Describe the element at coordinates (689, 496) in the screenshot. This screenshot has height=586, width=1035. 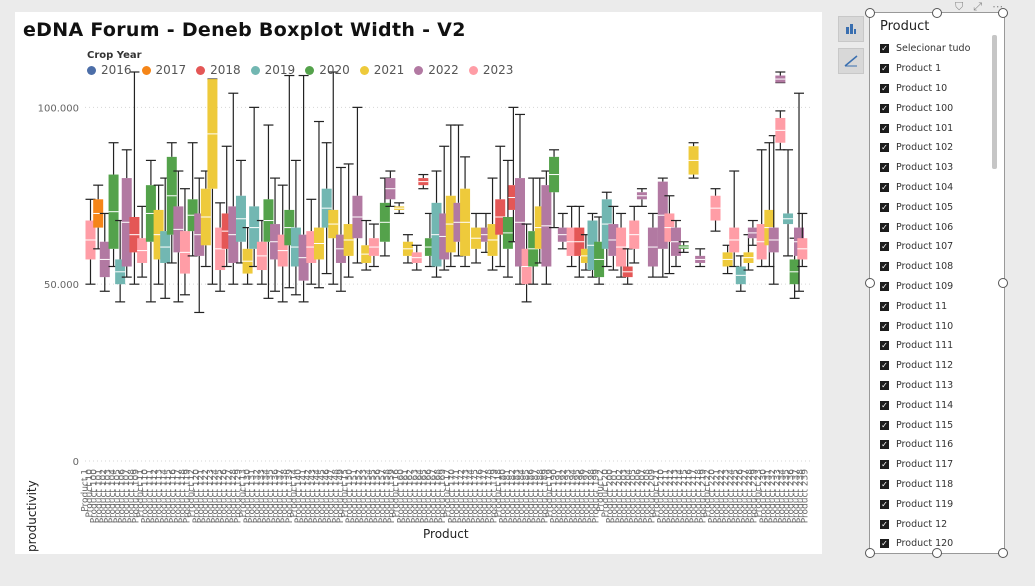
I see `x-tick-label: Product 216` at that location.